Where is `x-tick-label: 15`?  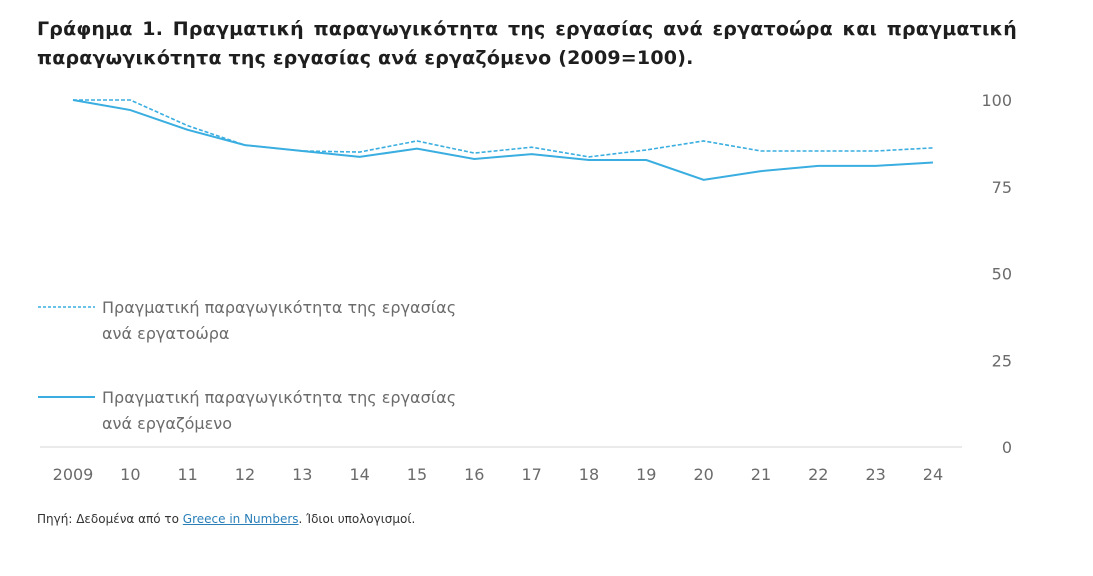 x-tick-label: 15 is located at coordinates (417, 474).